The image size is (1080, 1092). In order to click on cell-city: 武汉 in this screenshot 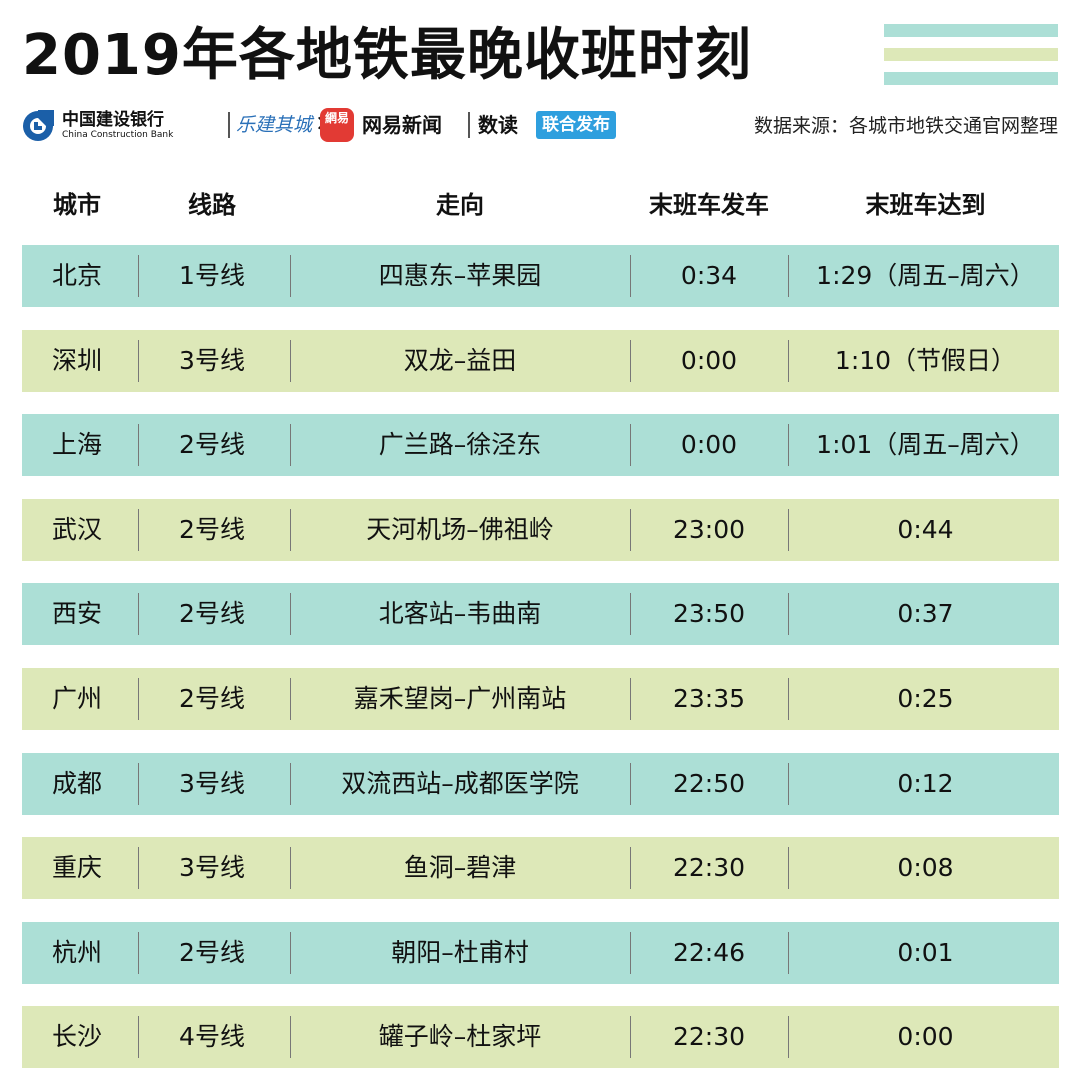, I will do `click(76, 529)`.